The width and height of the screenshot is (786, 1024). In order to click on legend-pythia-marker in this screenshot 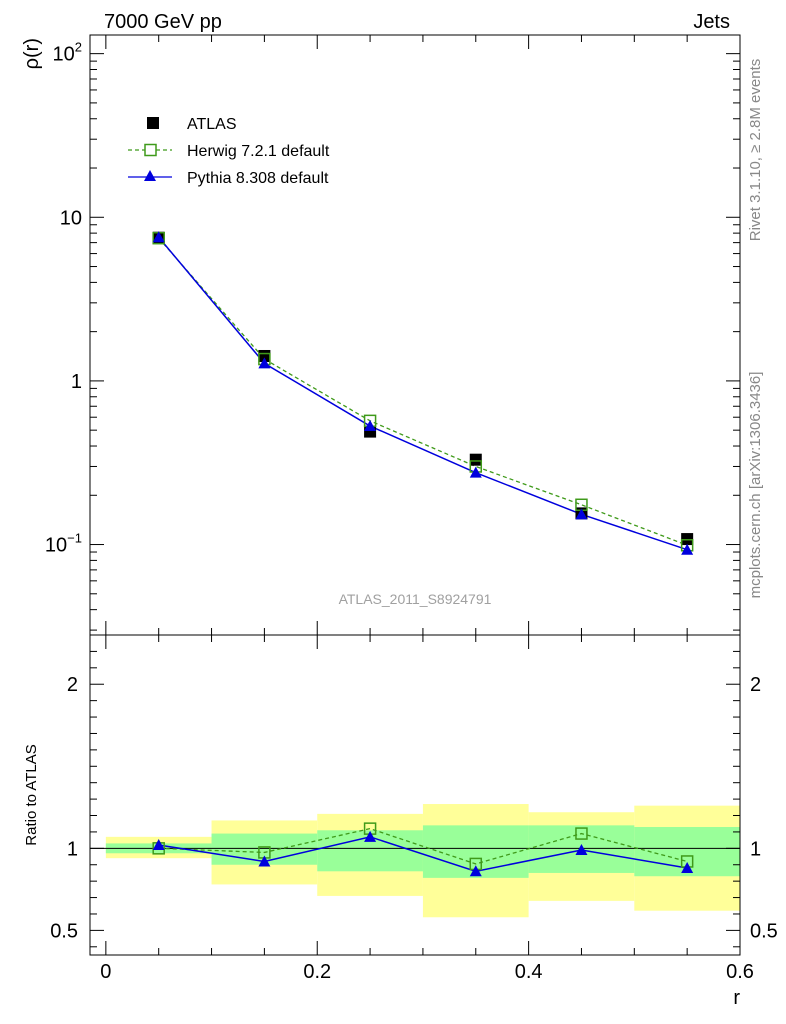, I will do `click(150, 175)`.